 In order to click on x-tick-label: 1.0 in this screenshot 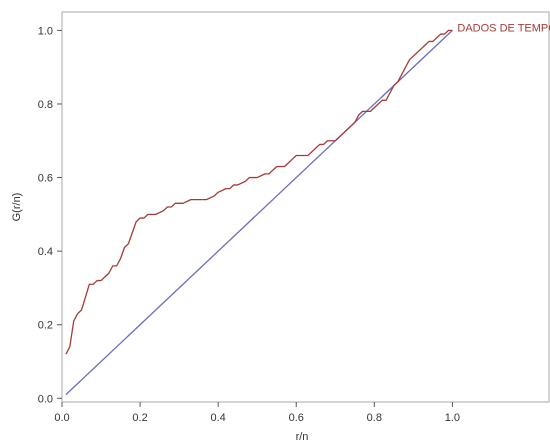, I will do `click(452, 418)`.